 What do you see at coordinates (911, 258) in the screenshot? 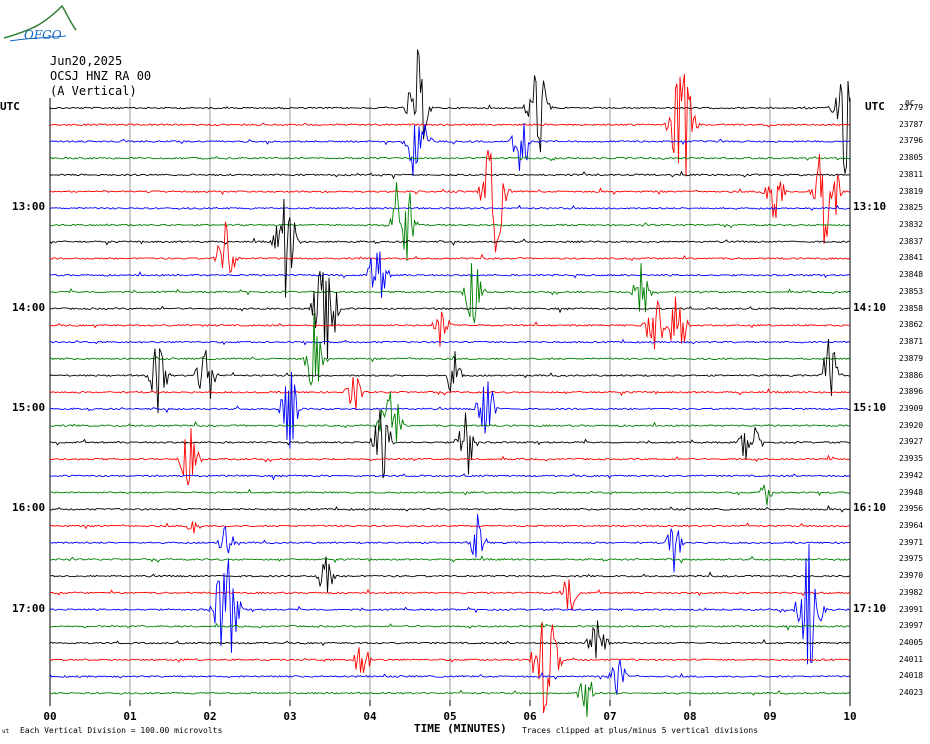
I see `trace-id-label: 23841` at bounding box center [911, 258].